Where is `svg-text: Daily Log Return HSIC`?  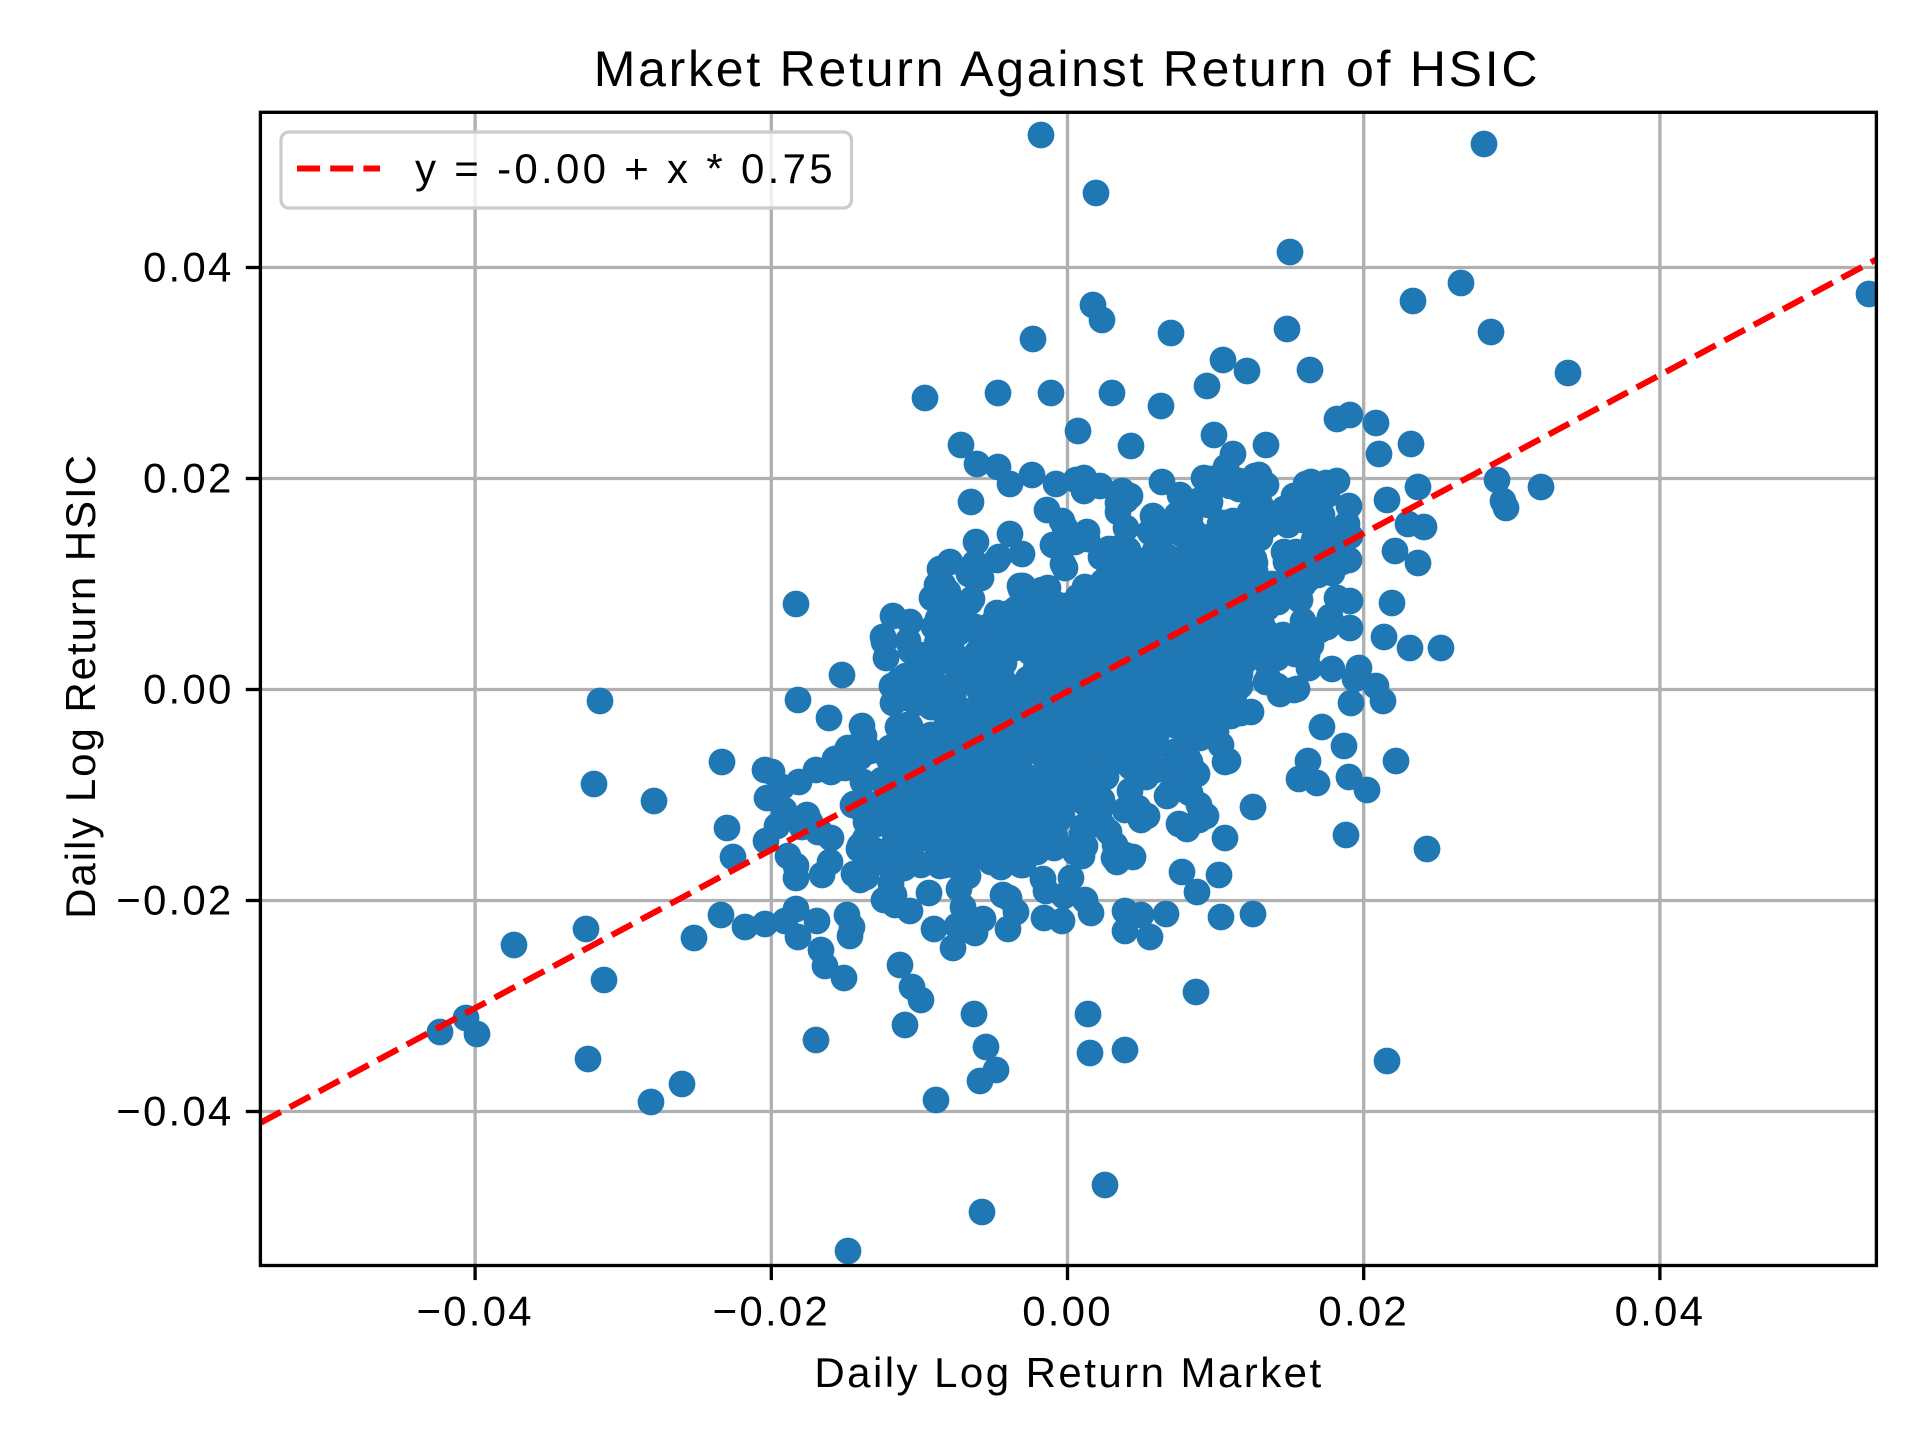
svg-text: Daily Log Return HSIC is located at coordinates (80, 686).